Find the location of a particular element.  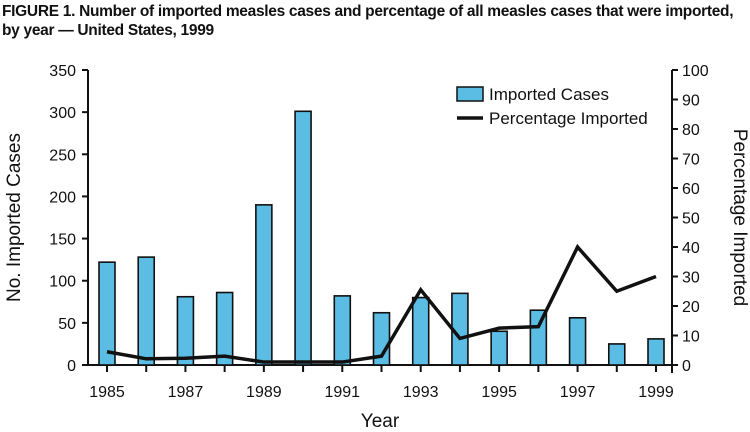

x-tick-label: 1989 is located at coordinates (264, 392).